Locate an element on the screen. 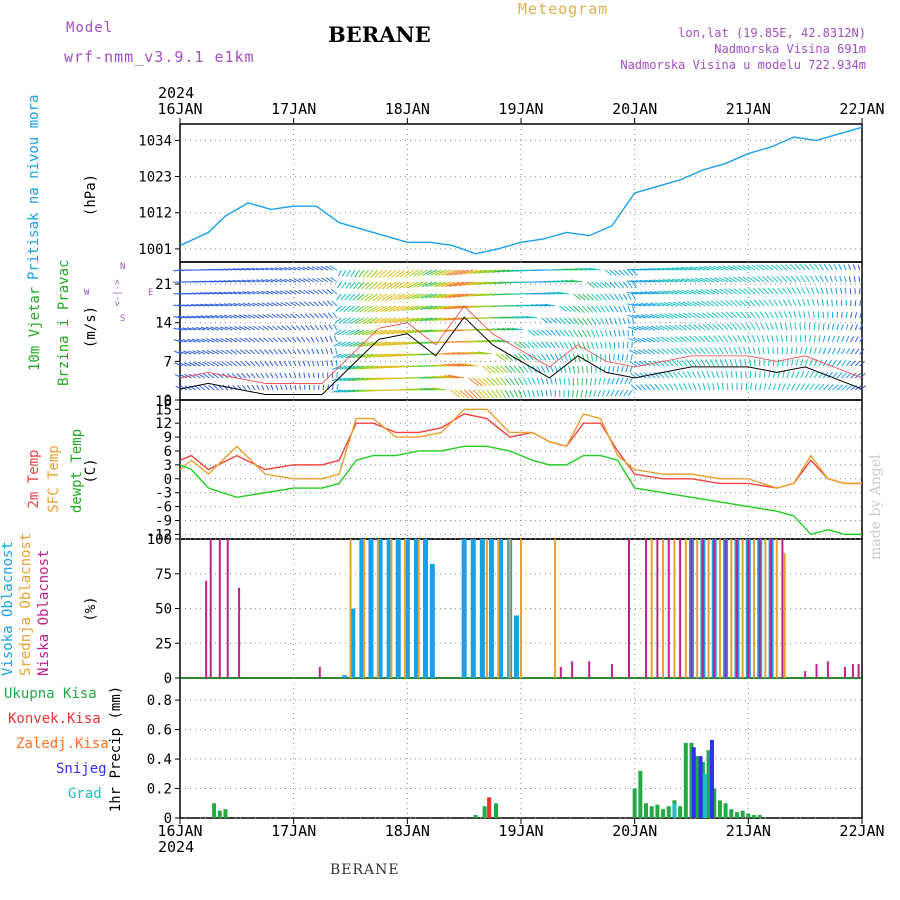 The width and height of the screenshot is (900, 900). y-tick-label: -6 is located at coordinates (163, 508).